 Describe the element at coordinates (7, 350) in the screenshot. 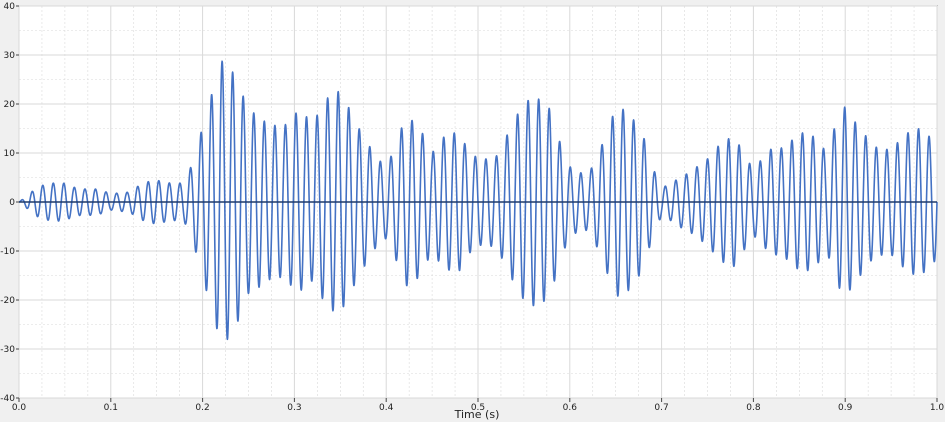

I see `y-tick-label: -30` at that location.